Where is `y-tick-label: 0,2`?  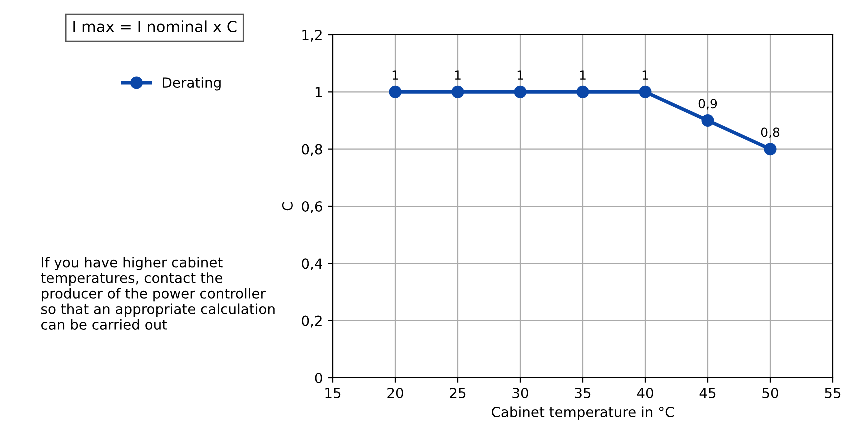
y-tick-label: 0,2 is located at coordinates (312, 322).